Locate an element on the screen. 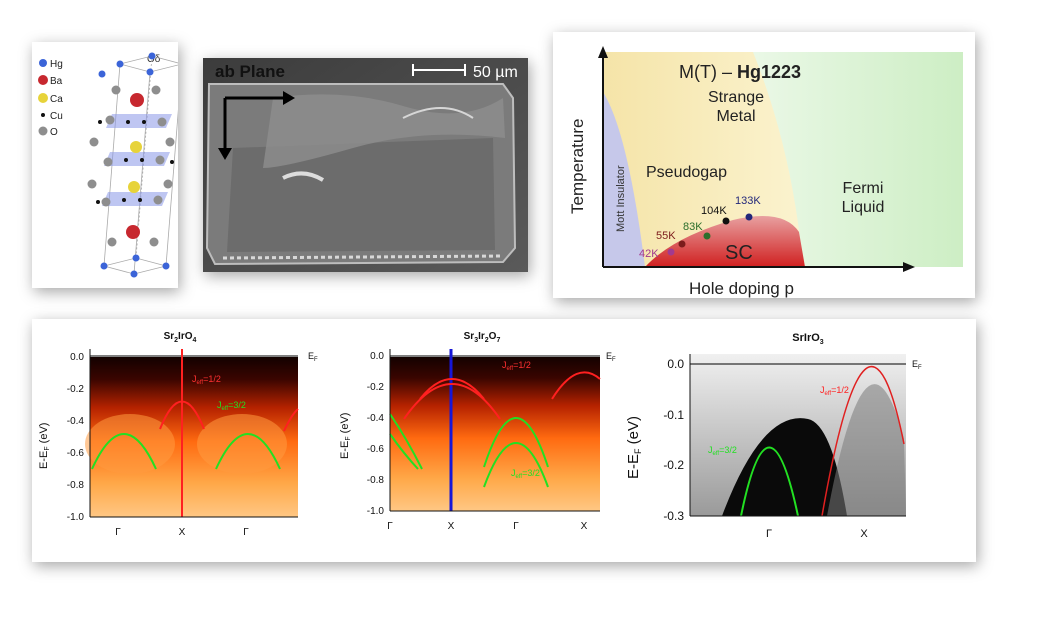 This screenshot has width=1042, height=627. tc-label-42k: 42K is located at coordinates (649, 254).